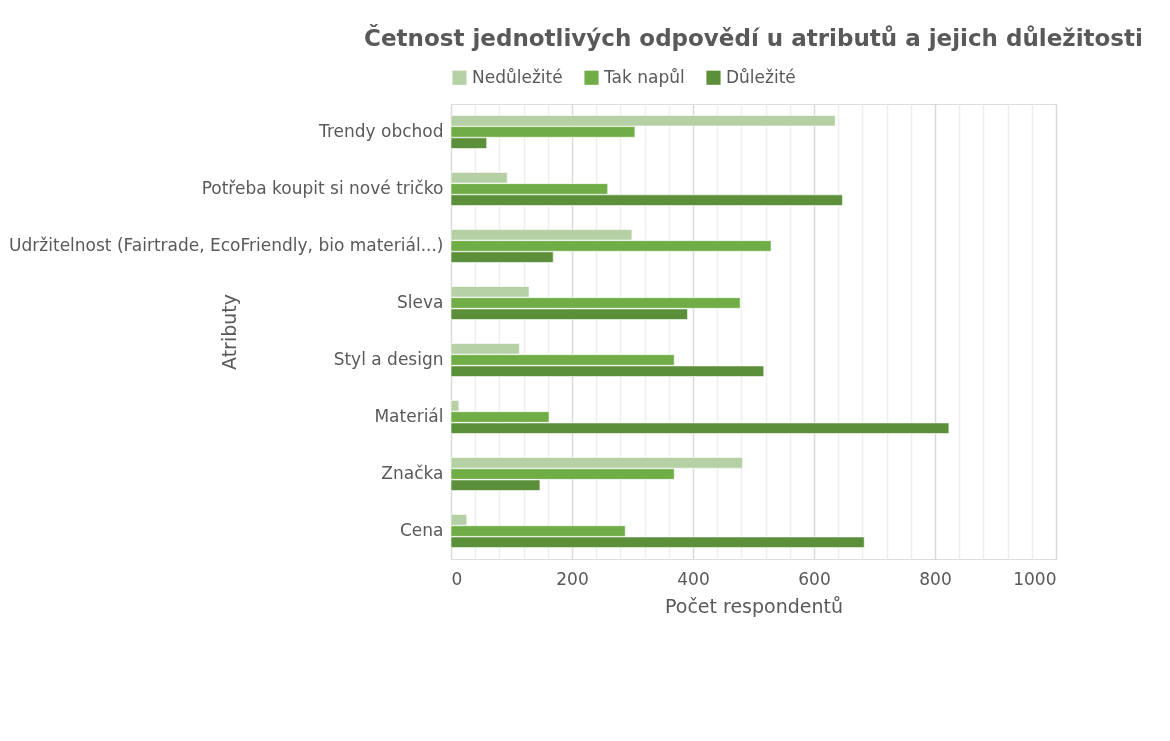 The height and width of the screenshot is (741, 1170). What do you see at coordinates (761, 76) in the screenshot?
I see `legend-label: Důležité` at bounding box center [761, 76].